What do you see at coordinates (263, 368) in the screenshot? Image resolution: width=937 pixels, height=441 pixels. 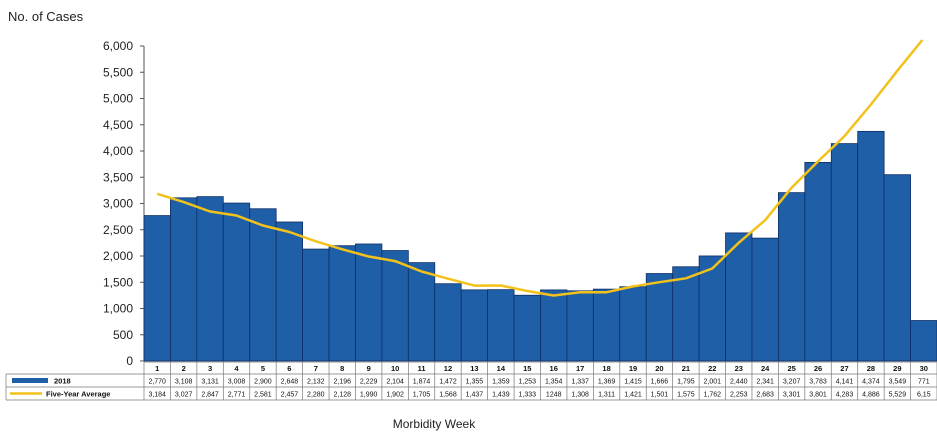 I see `x-tick-label: 5` at bounding box center [263, 368].